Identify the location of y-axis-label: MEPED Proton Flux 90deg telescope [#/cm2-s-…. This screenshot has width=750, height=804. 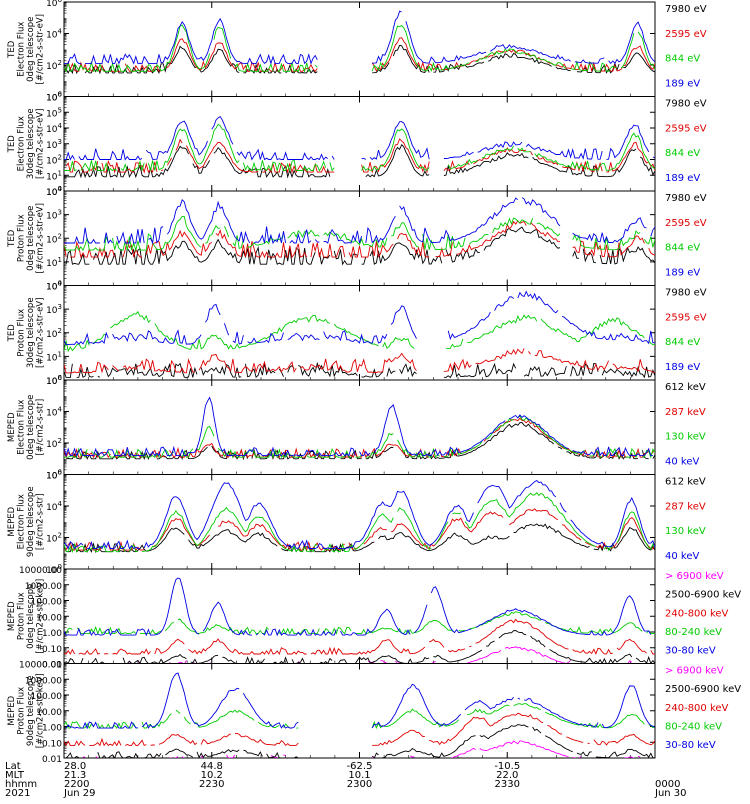
(26, 710).